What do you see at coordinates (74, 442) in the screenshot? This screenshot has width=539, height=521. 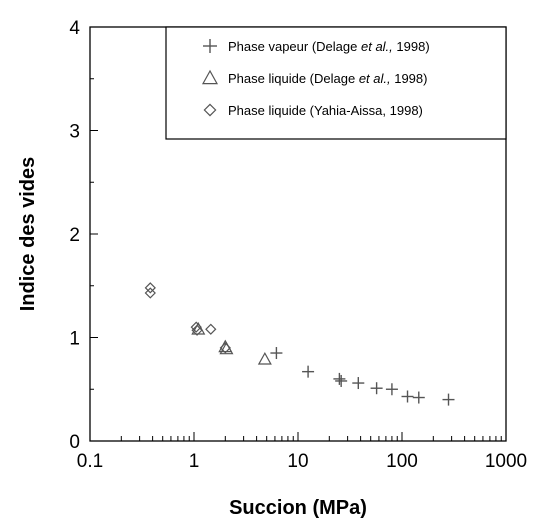 I see `y-tick-label: 0` at bounding box center [74, 442].